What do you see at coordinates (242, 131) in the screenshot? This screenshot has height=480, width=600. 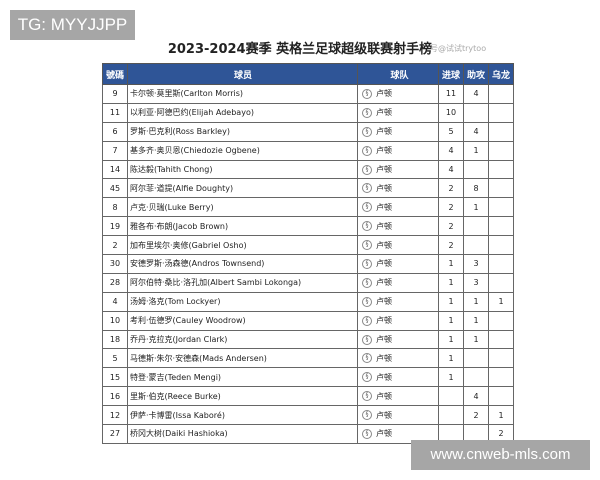 I see `player-cell: 罗斯·巴克利(Ross Barkley)` at bounding box center [242, 131].